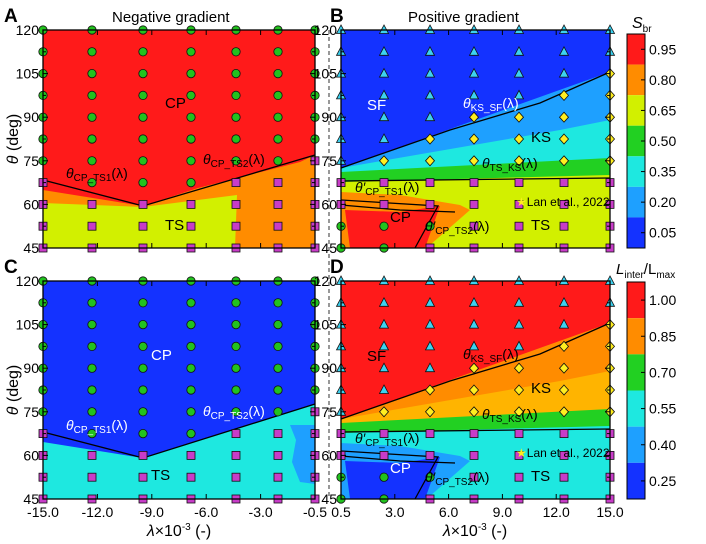 This screenshot has width=706, height=544. Describe the element at coordinates (491, 104) in the screenshot. I see `curve-ks-sf-label: θKS_SF(λ)` at that location.